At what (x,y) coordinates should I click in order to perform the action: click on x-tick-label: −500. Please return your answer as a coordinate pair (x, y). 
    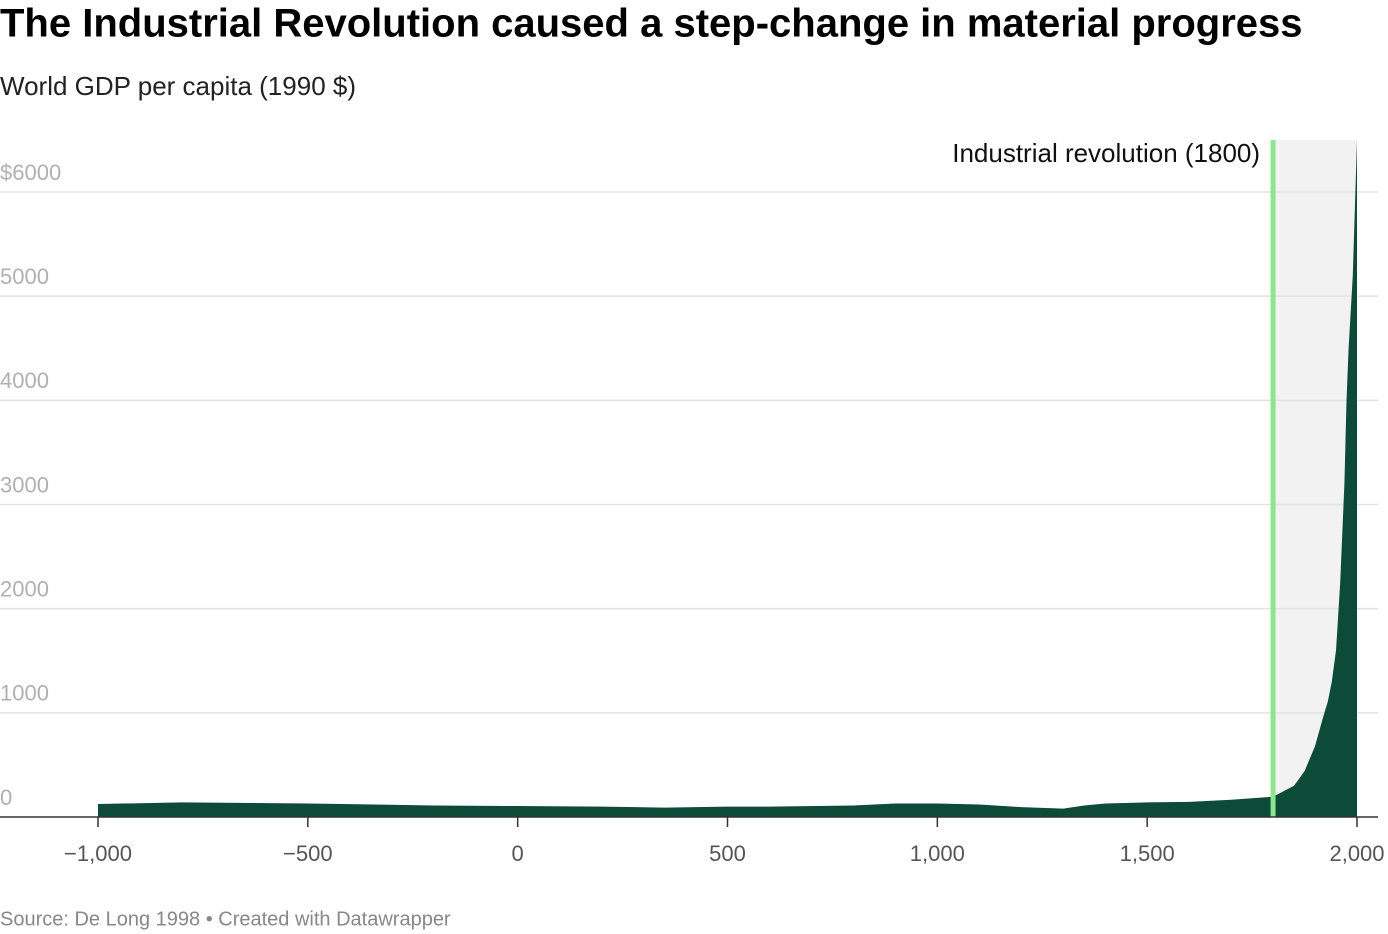
    Looking at the image, I should click on (308, 853).